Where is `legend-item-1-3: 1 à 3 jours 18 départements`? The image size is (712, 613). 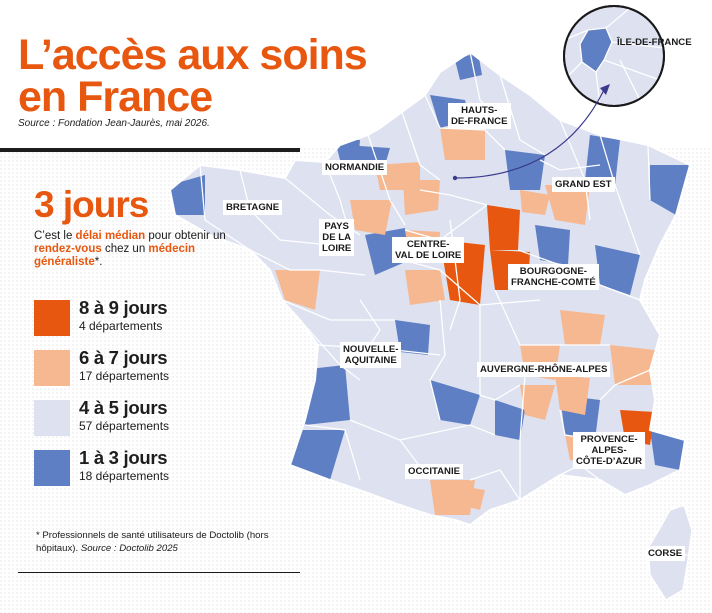
legend-item-1-3: 1 à 3 jours 18 départements is located at coordinates (134, 468).